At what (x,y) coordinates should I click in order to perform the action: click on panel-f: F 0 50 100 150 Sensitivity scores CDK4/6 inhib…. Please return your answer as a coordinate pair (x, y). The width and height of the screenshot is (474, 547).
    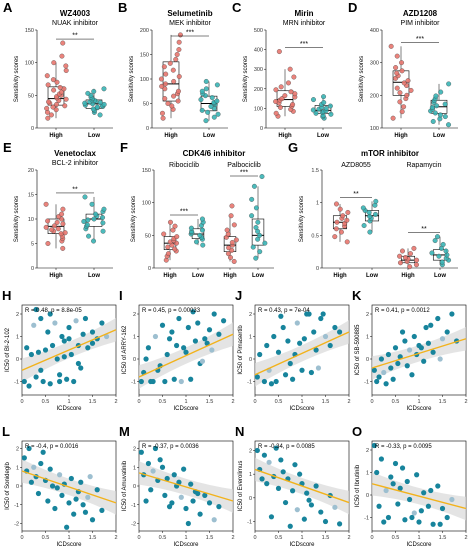
    Looking at the image, I should click on (197, 209).